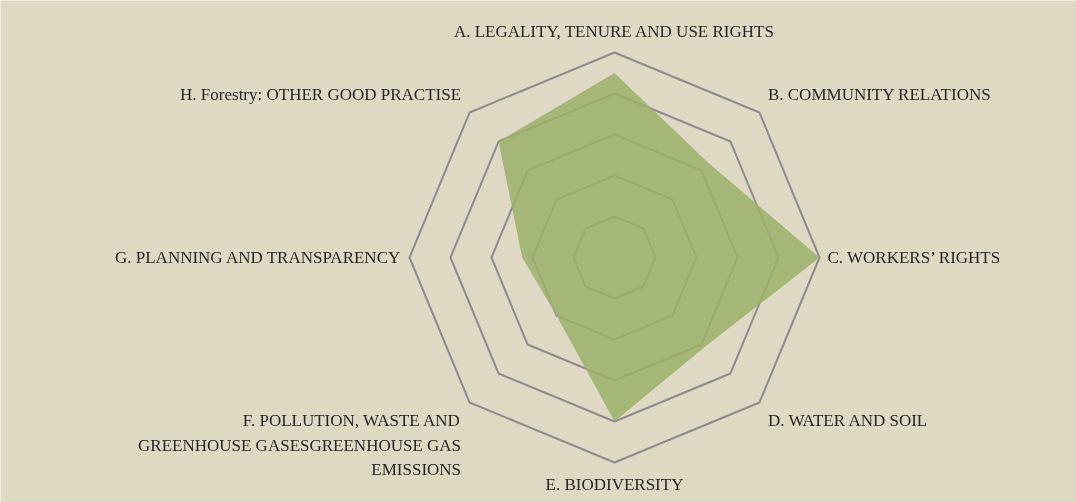 The height and width of the screenshot is (502, 1076). I want to click on spoke-label: G. PLANNING AND TRANSPARENCY, so click(257, 257).